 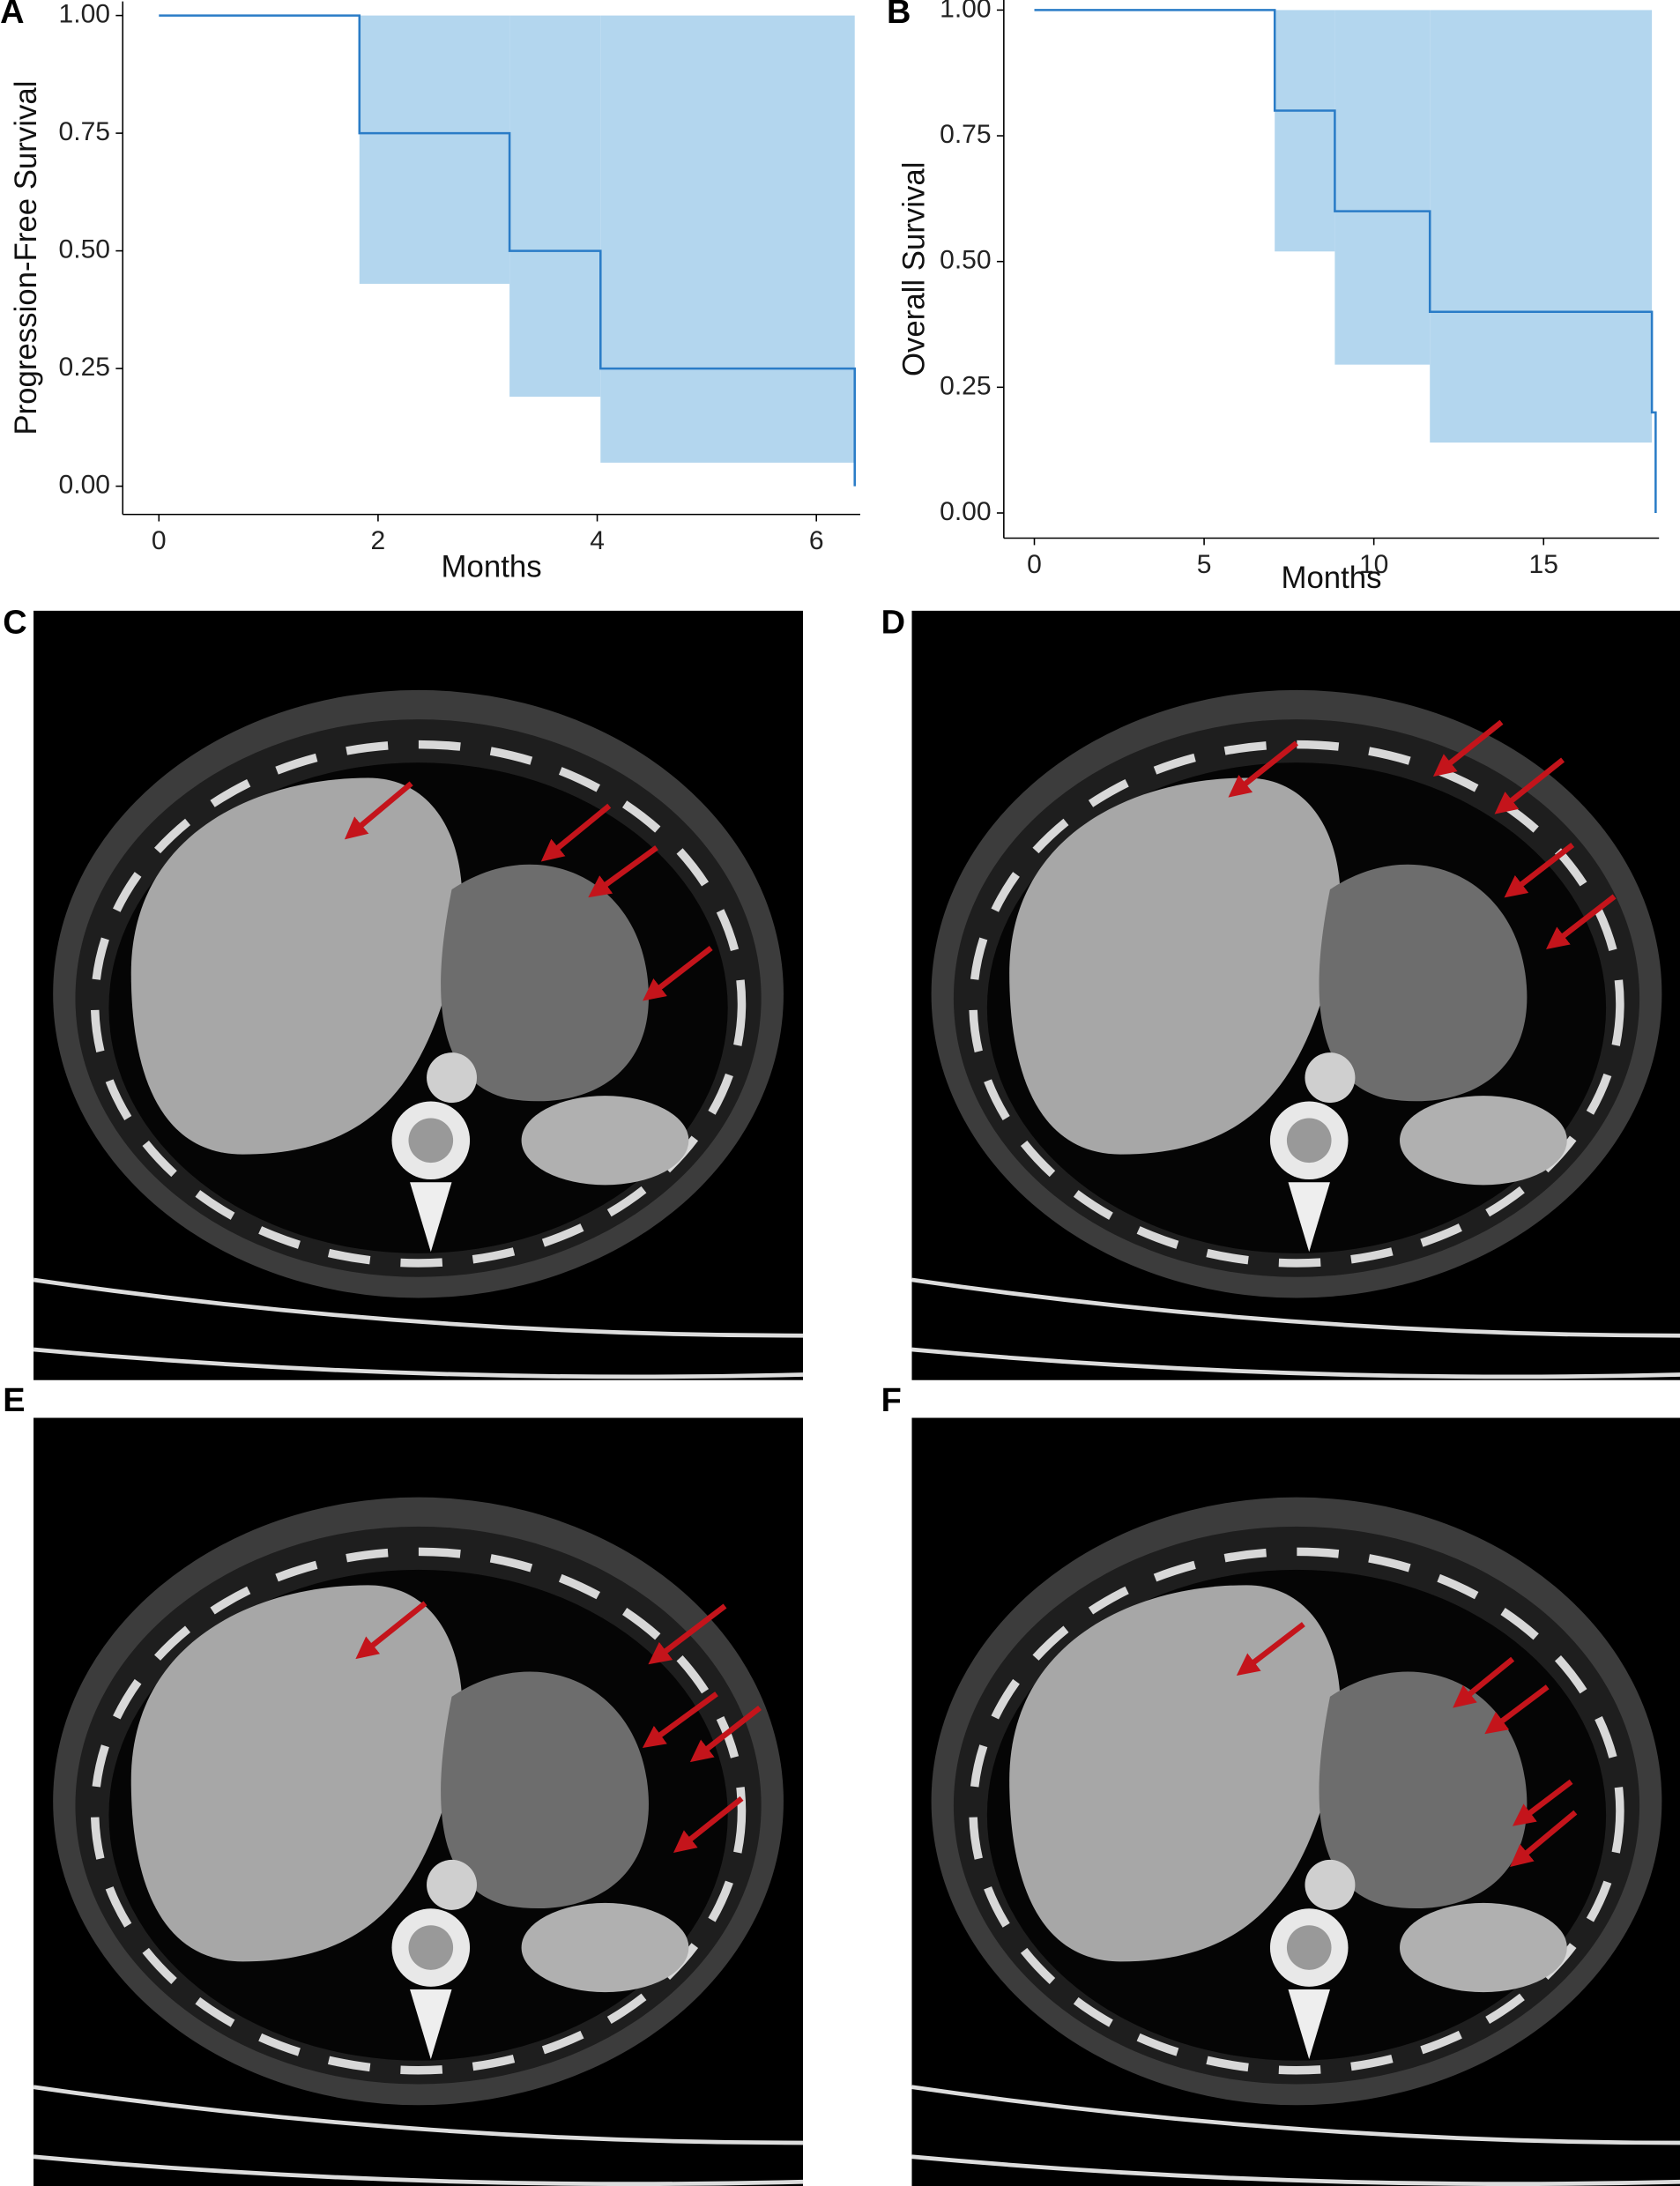 What do you see at coordinates (1543, 564) in the screenshot?
I see `x-tick-label: 15` at bounding box center [1543, 564].